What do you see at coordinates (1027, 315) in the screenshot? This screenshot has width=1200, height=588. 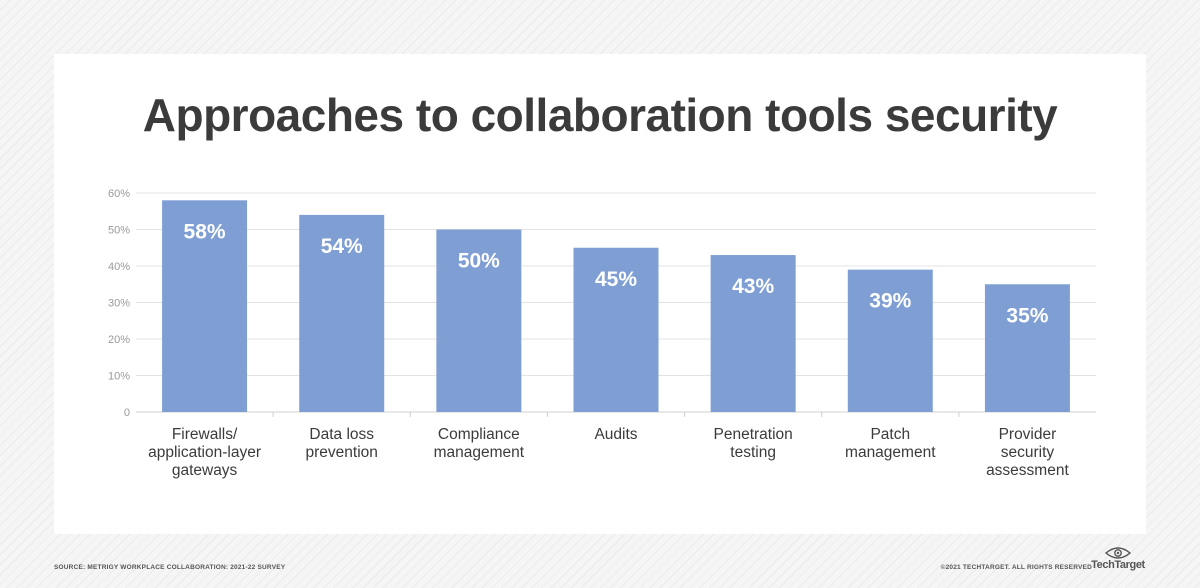 I see `bar-value-label: 35%` at bounding box center [1027, 315].